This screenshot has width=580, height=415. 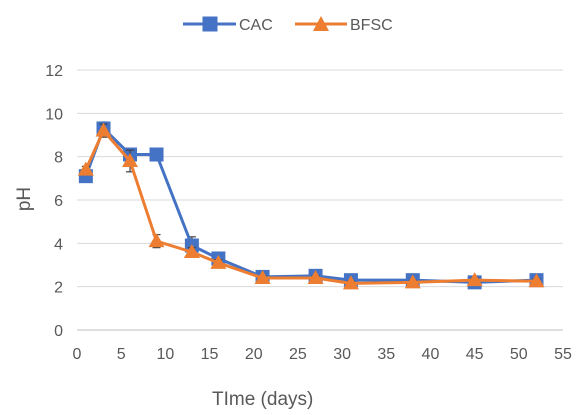 I want to click on x-tick-label: 0, so click(x=77, y=354).